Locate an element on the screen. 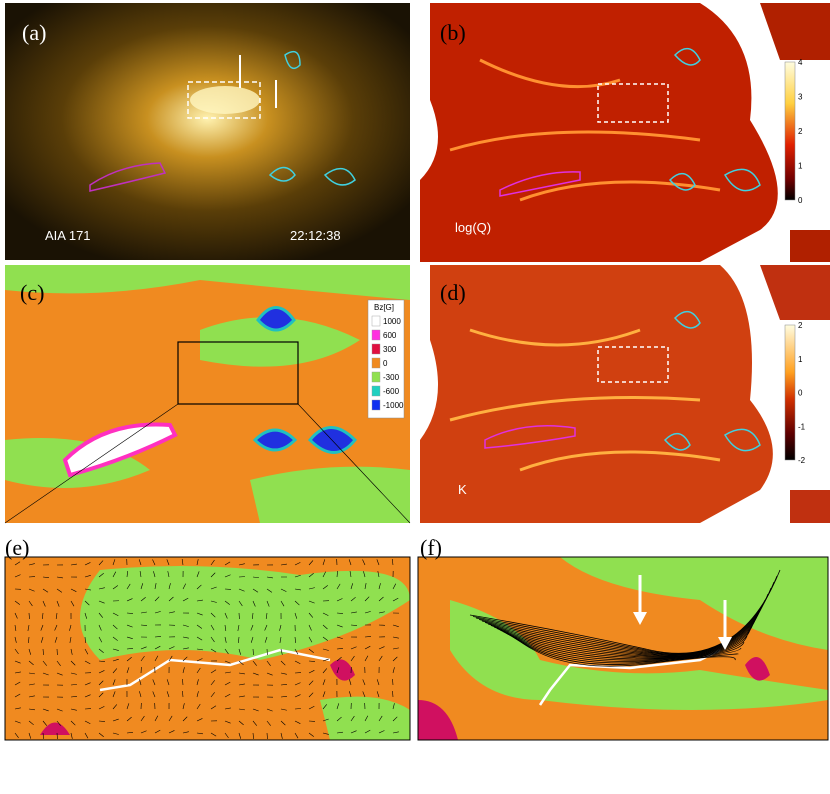  colorbar is located at coordinates (790, 131).